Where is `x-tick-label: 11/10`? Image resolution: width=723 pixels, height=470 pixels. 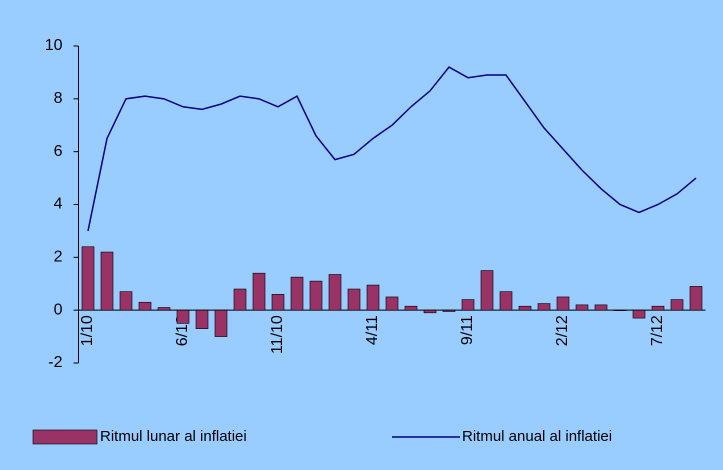
x-tick-label: 11/10 is located at coordinates (277, 334).